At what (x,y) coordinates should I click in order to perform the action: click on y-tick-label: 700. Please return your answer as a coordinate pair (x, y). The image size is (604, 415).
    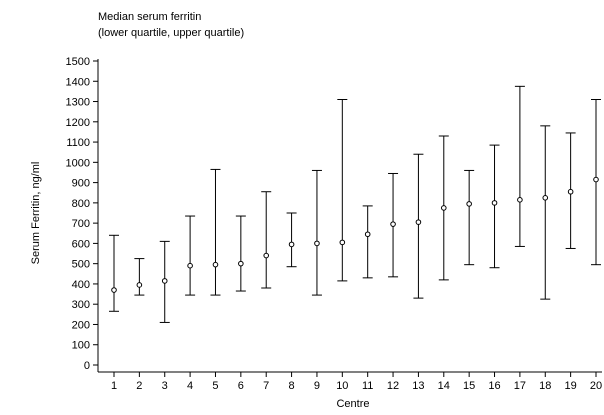
    Looking at the image, I should click on (81, 224).